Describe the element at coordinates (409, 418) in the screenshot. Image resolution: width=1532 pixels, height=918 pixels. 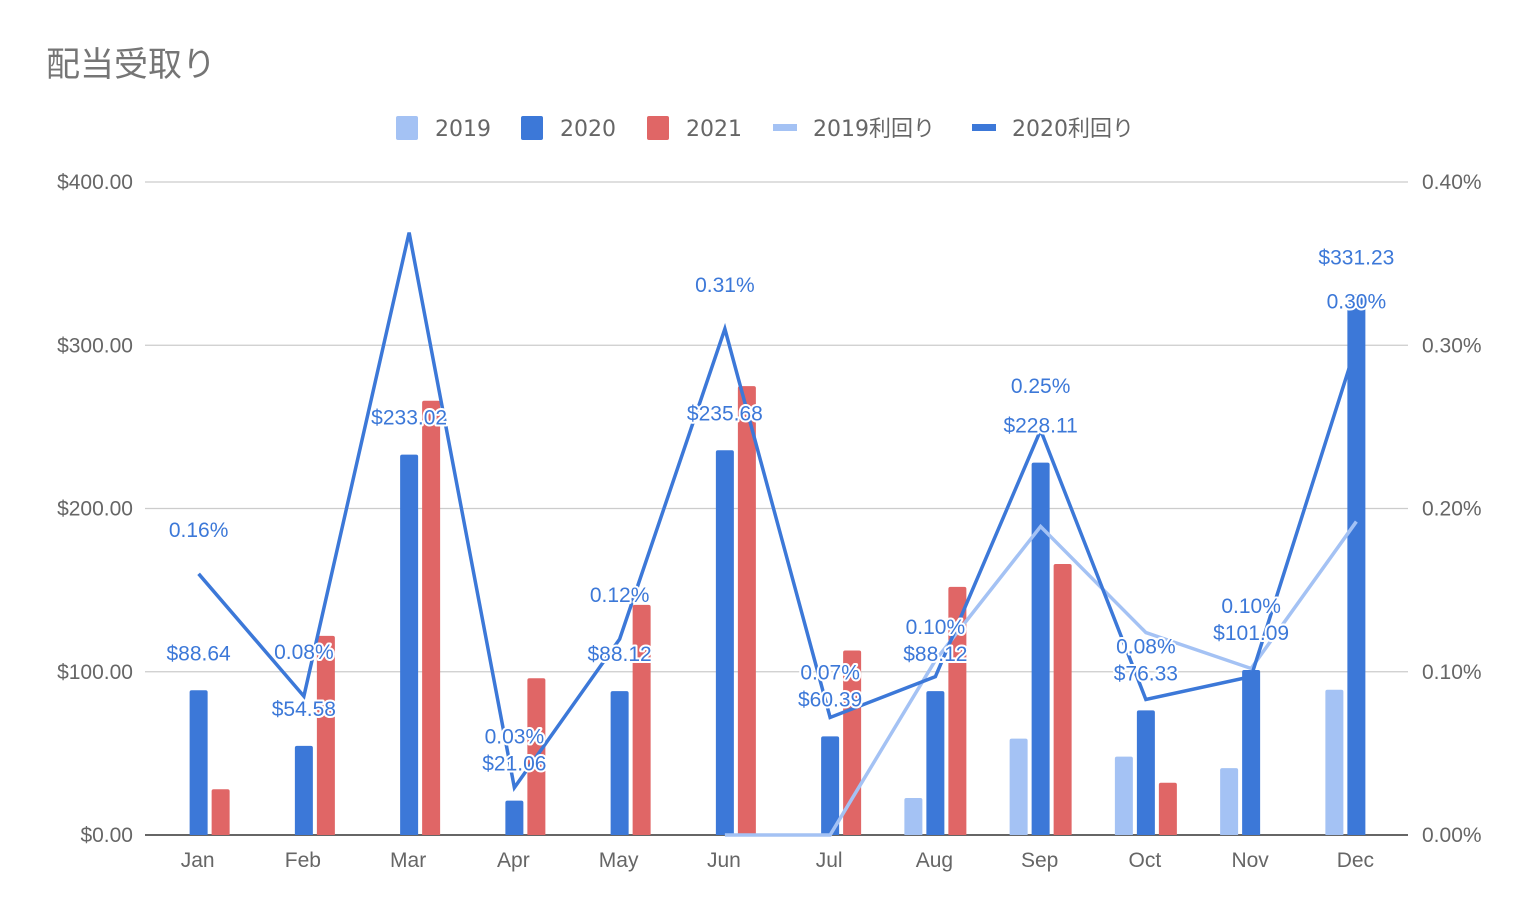
I see `data-label: $233.02` at that location.